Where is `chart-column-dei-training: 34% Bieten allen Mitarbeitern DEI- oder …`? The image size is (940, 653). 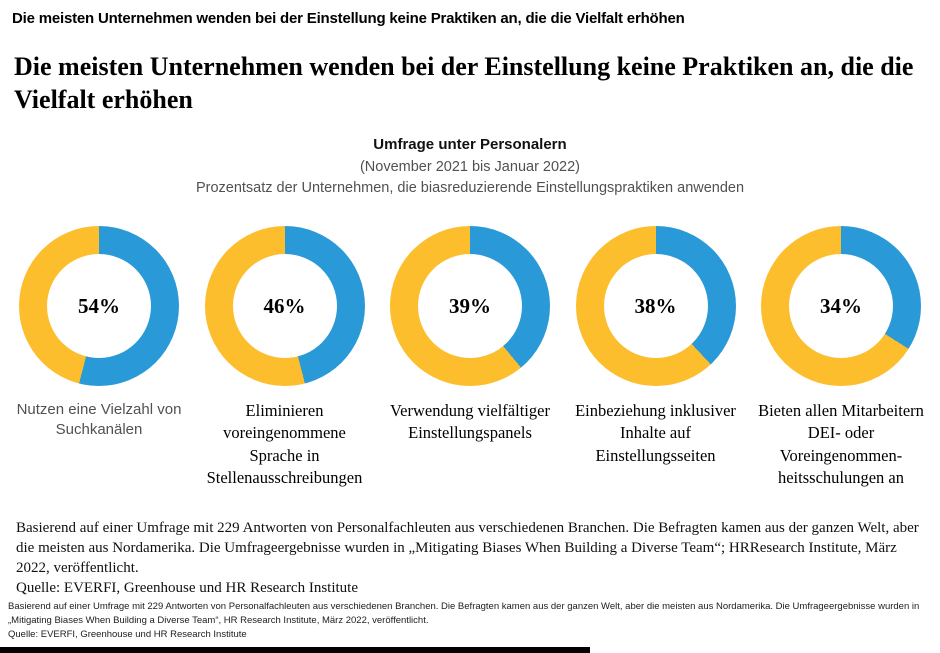
chart-column-dei-training: 34% Bieten allen Mitarbeitern DEI- oder … is located at coordinates (841, 357).